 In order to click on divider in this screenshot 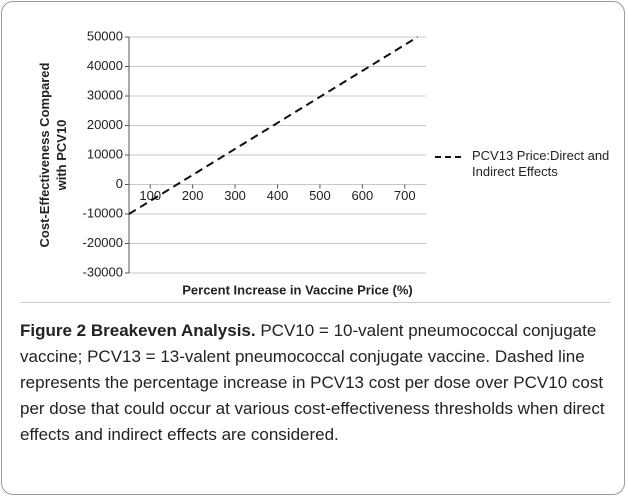, I will do `click(315, 302)`.